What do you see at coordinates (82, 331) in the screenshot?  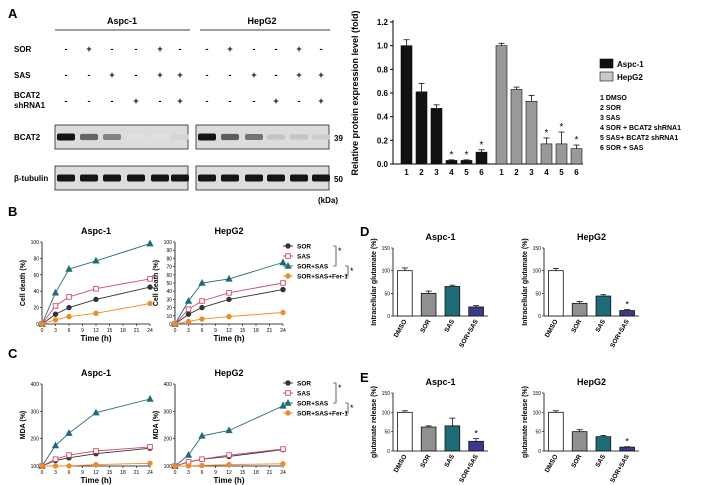 I see `x-tick-label: 9` at bounding box center [82, 331].